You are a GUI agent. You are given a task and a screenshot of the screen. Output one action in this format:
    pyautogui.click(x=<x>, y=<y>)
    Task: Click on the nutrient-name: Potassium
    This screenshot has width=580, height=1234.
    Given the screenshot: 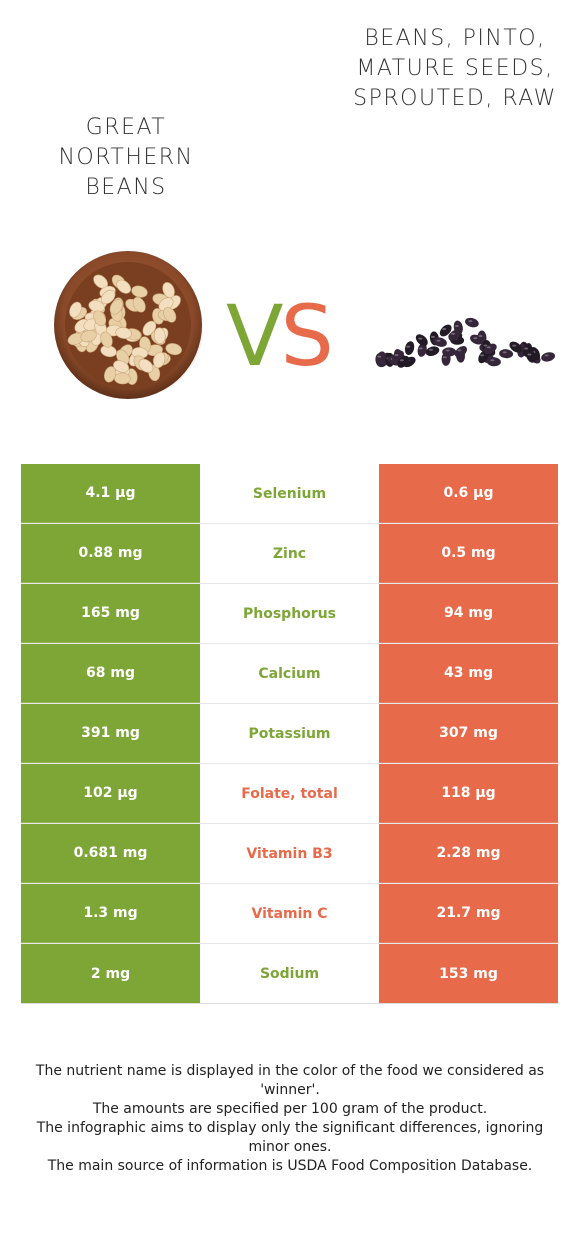 What is the action you would take?
    pyautogui.click(x=289, y=733)
    